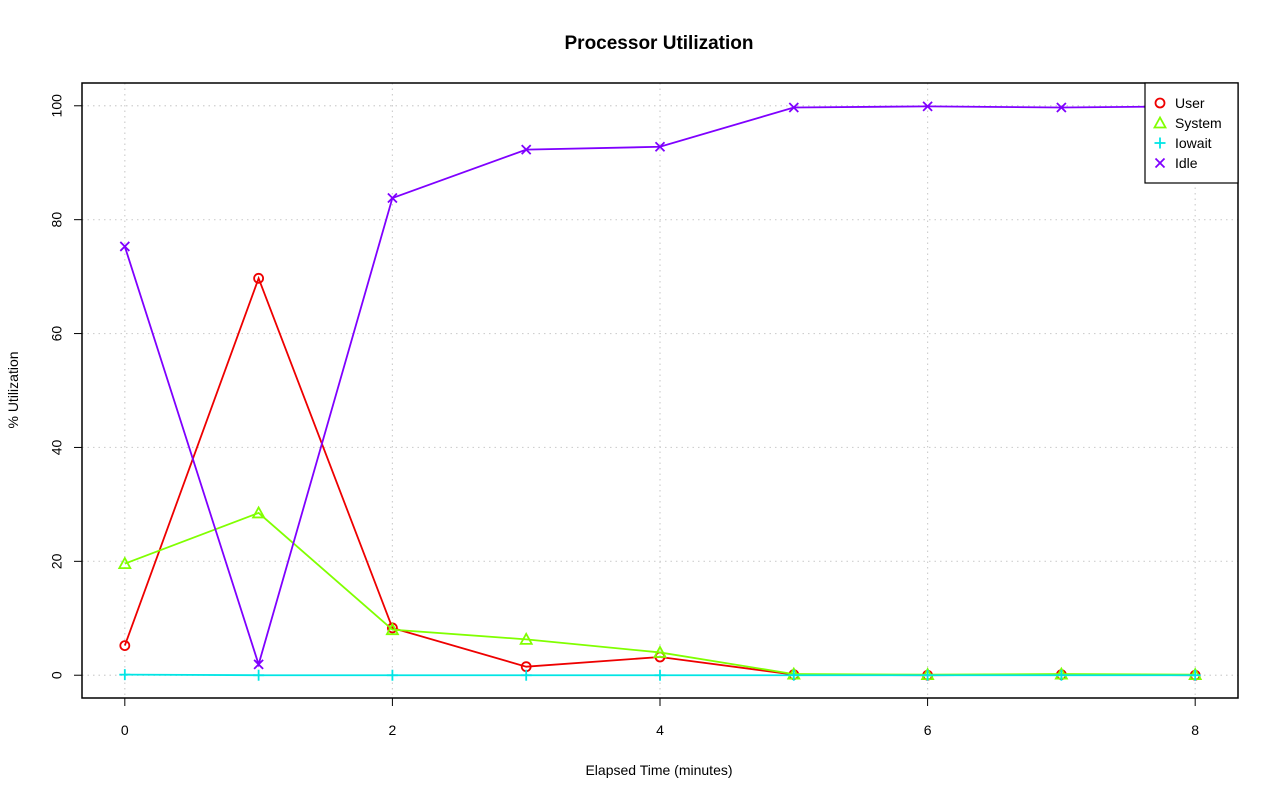 Image resolution: width=1280 pixels, height=806 pixels. What do you see at coordinates (393, 730) in the screenshot?
I see `x-tick-label-1: 2` at bounding box center [393, 730].